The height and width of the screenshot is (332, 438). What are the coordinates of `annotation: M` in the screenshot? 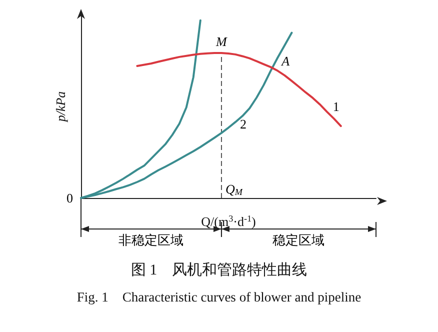 It's located at (221, 42).